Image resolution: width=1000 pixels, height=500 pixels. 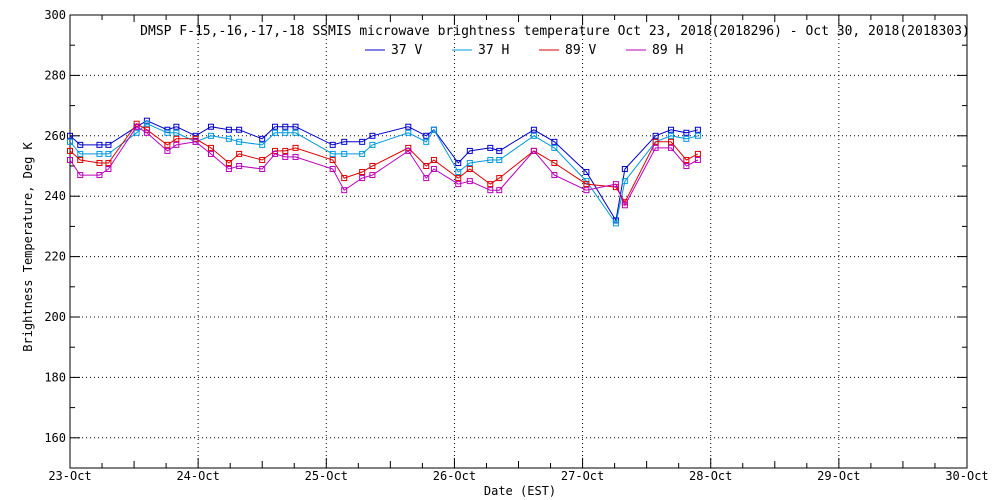 What do you see at coordinates (326, 476) in the screenshot?
I see `x-tick-label: 25-Oct` at bounding box center [326, 476].